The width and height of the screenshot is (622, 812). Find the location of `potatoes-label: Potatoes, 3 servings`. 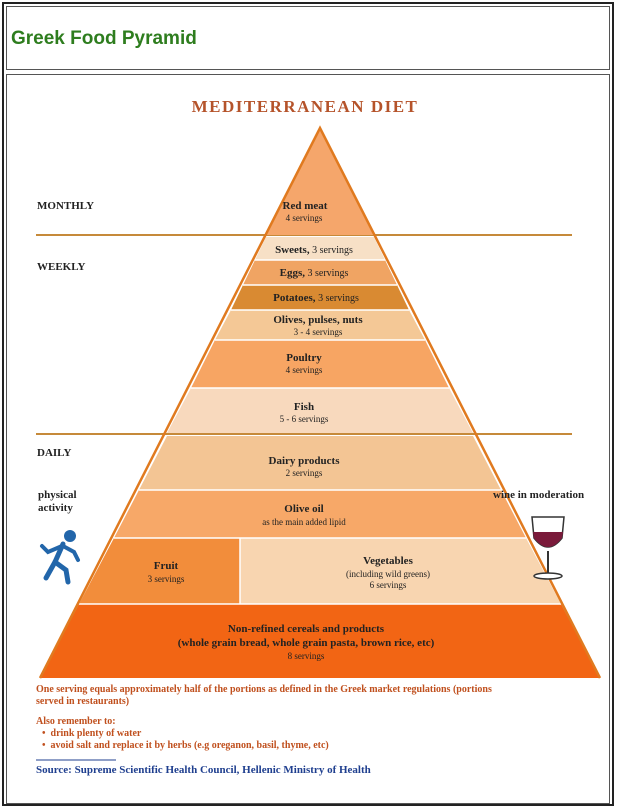

potatoes-label: Potatoes, 3 servings is located at coordinates (316, 298).